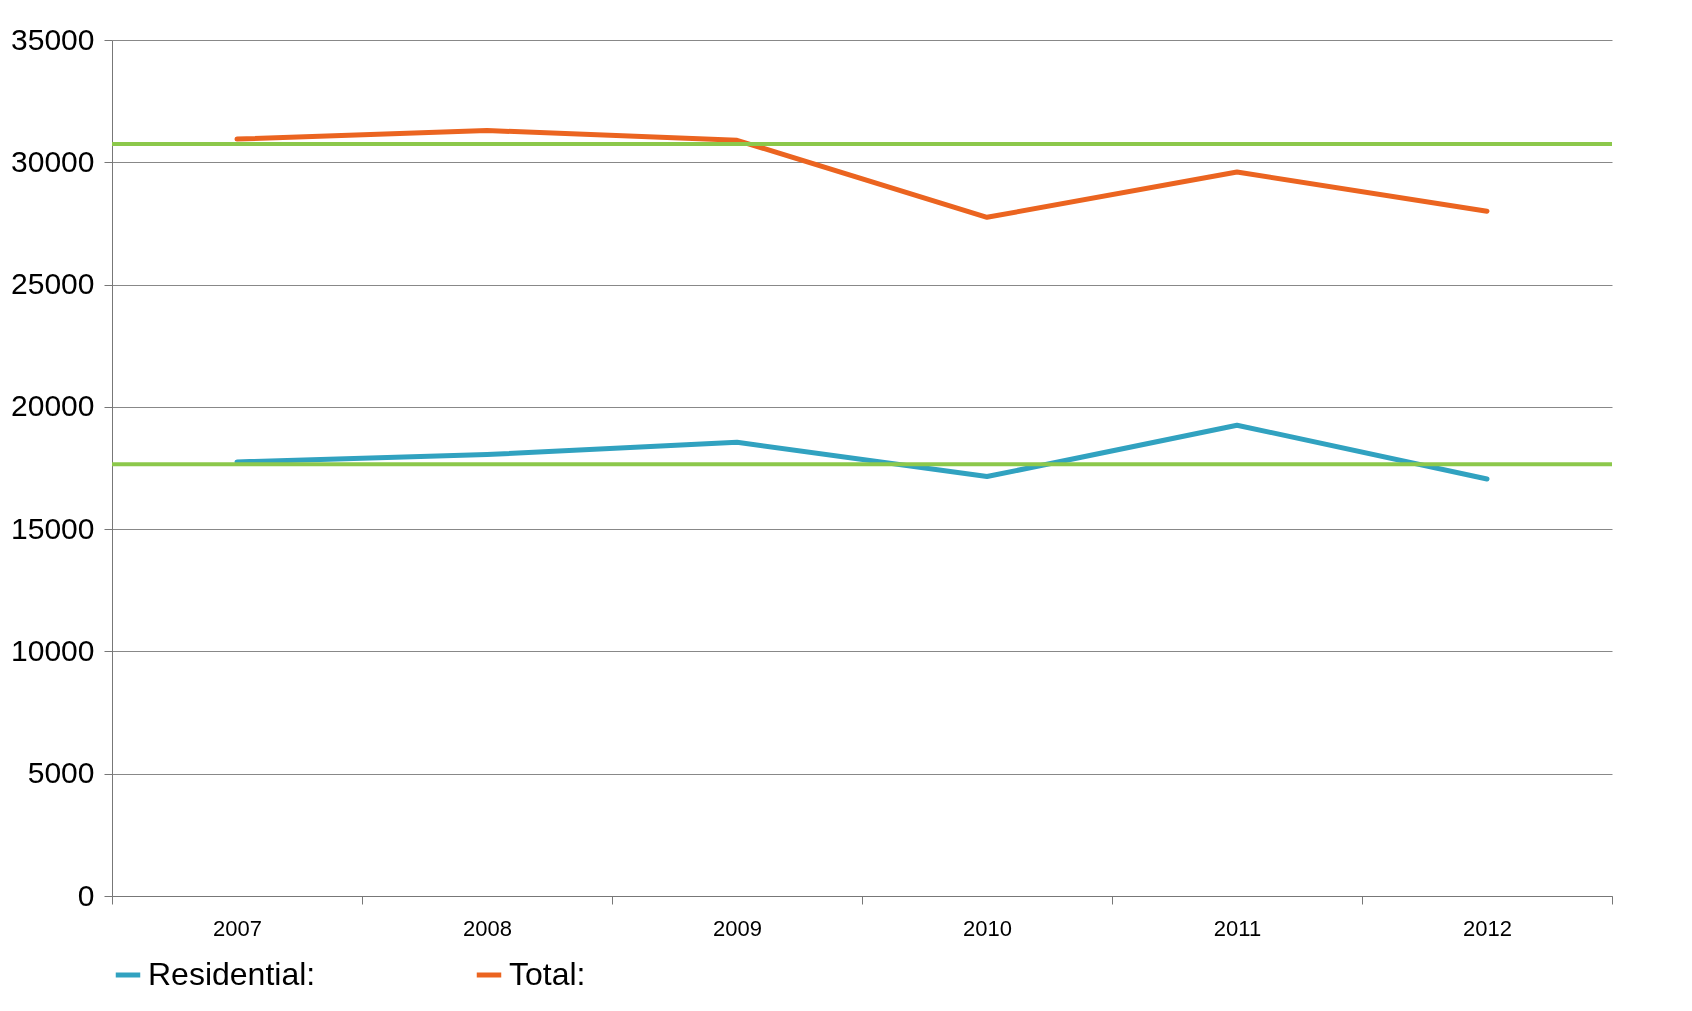 The image size is (1692, 1011). Describe the element at coordinates (53, 161) in the screenshot. I see `y-tick-label: 30000` at that location.